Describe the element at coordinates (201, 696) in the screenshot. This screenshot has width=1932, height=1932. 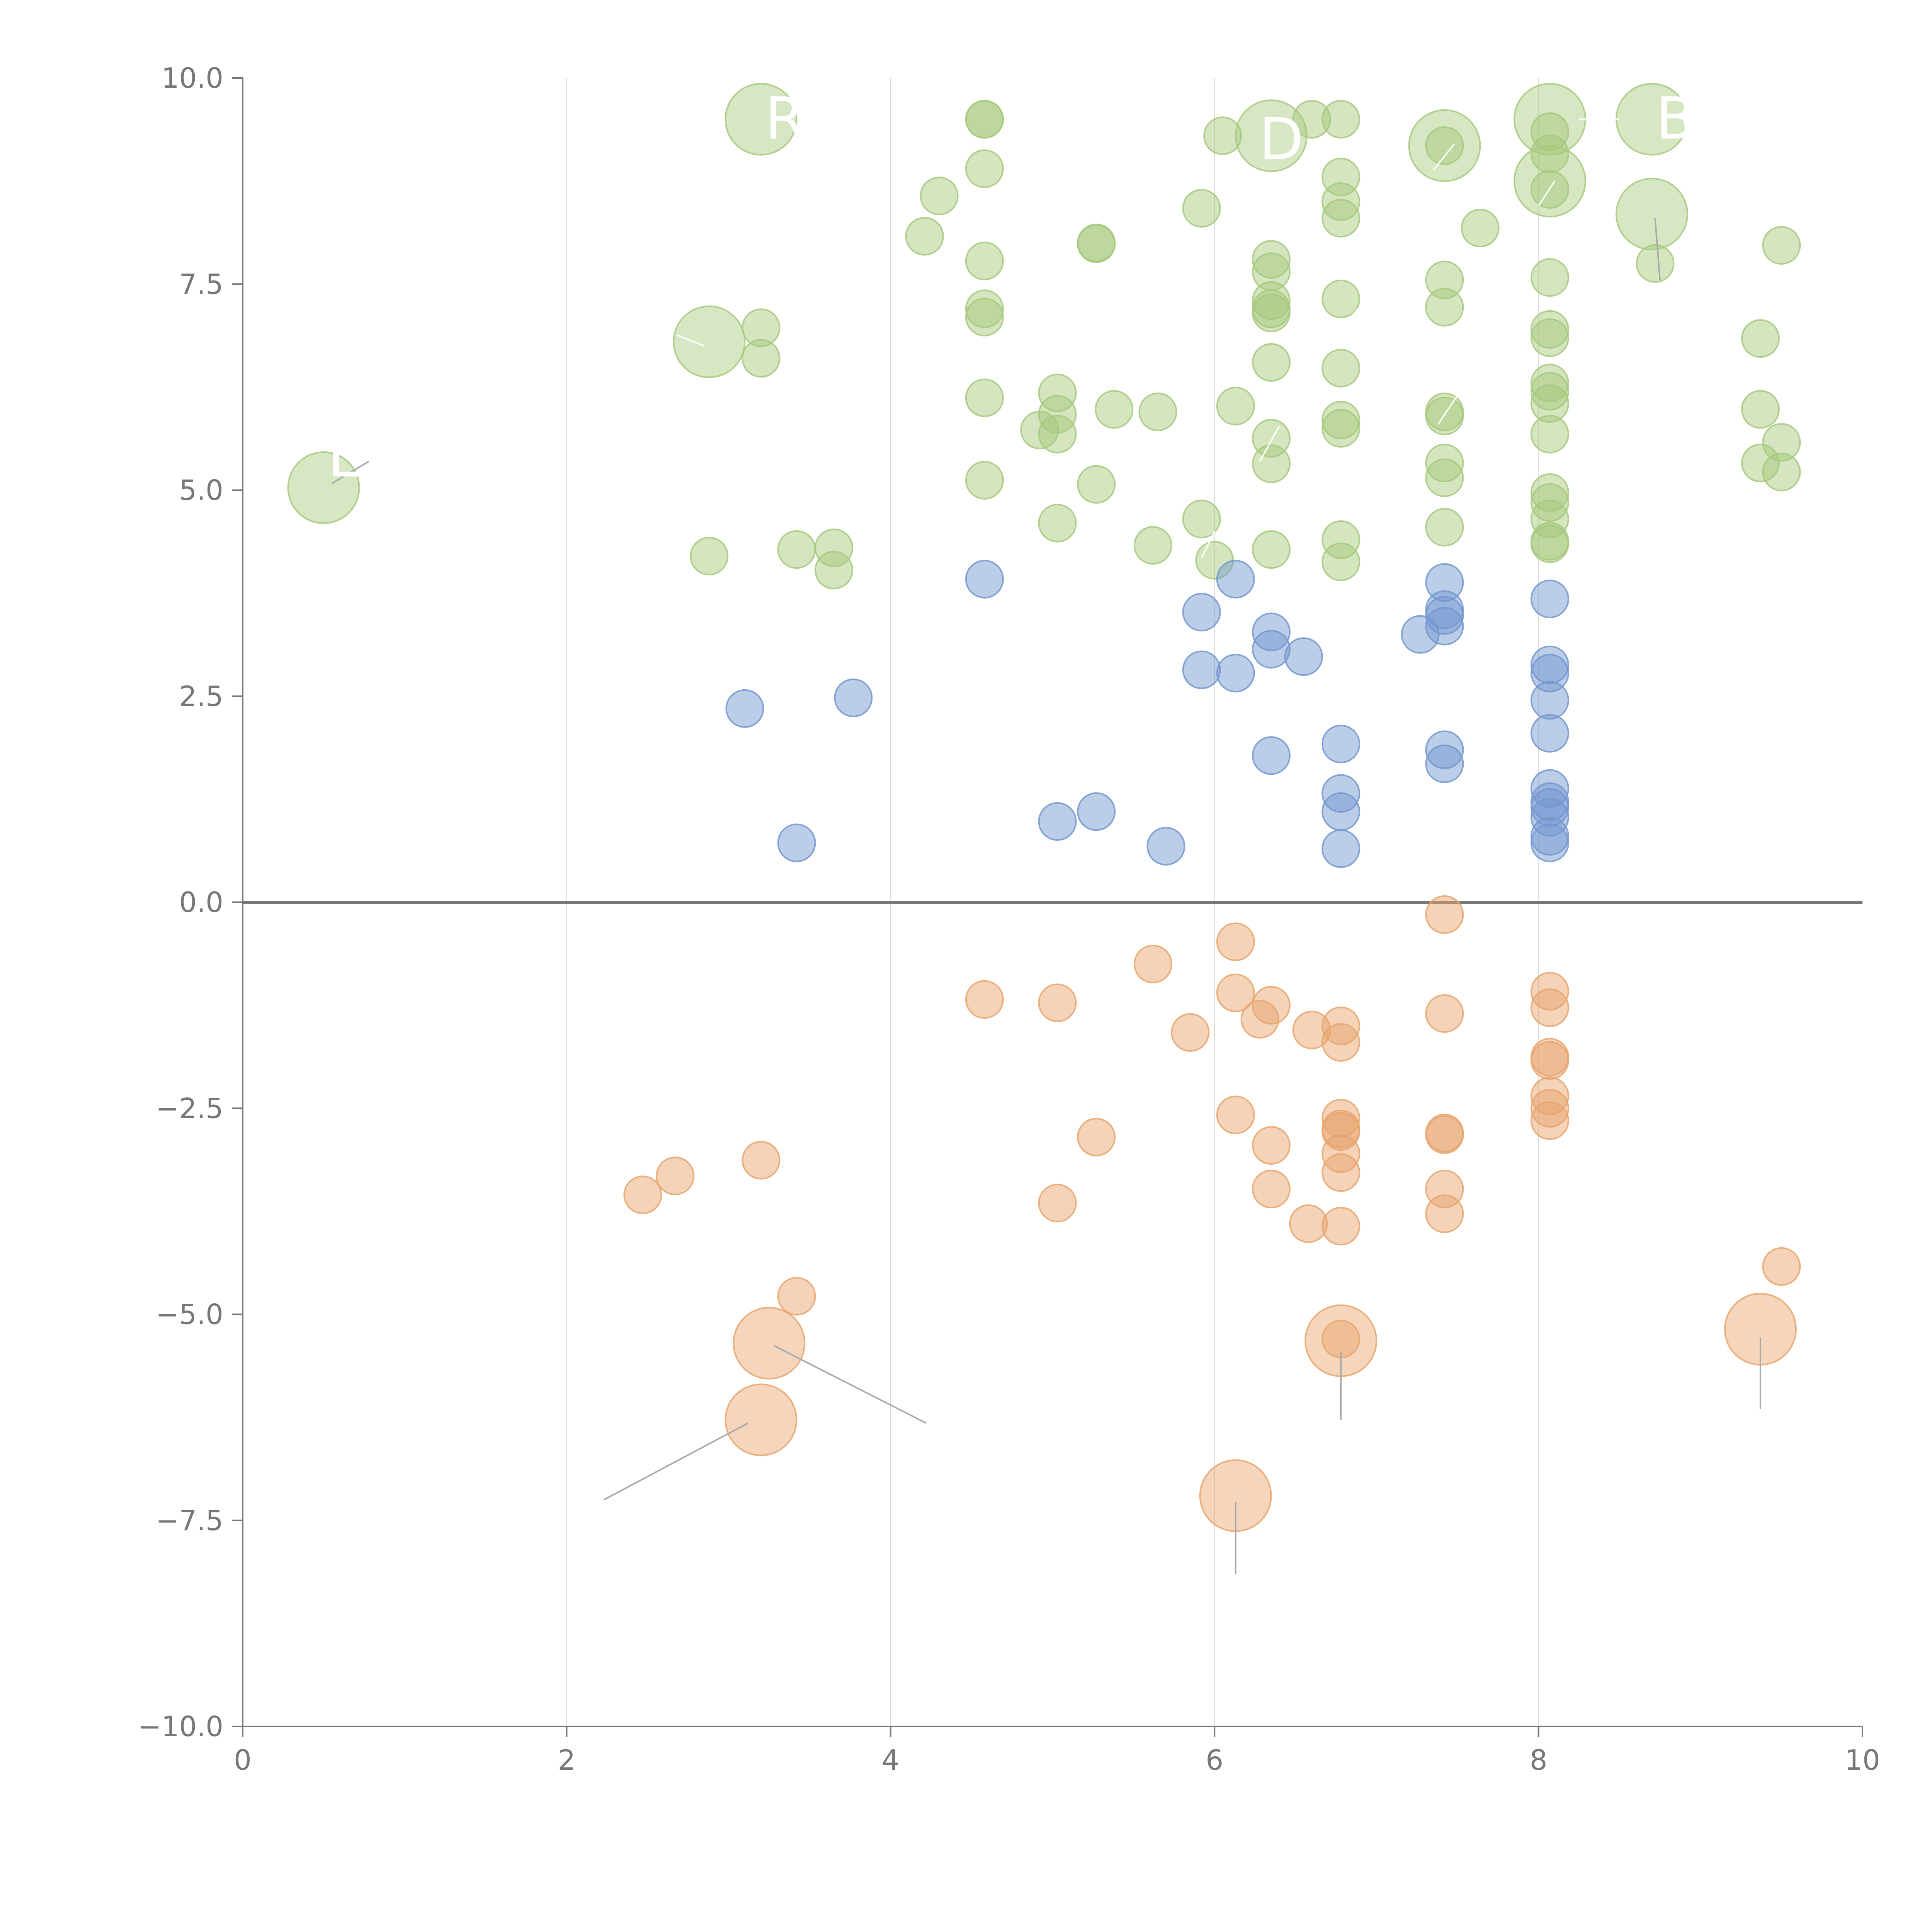
I see `y-tick-label: 2.5` at that location.